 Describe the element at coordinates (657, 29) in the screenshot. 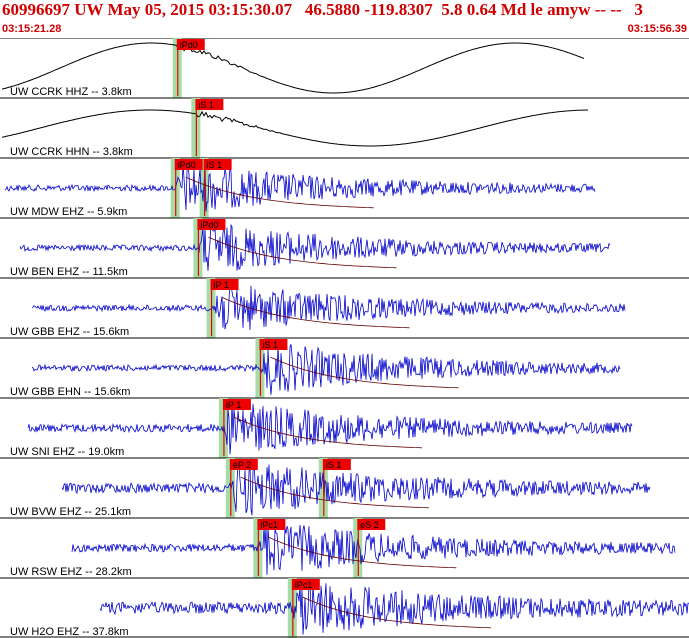

I see `window-end-time: 03:15:56.39` at that location.